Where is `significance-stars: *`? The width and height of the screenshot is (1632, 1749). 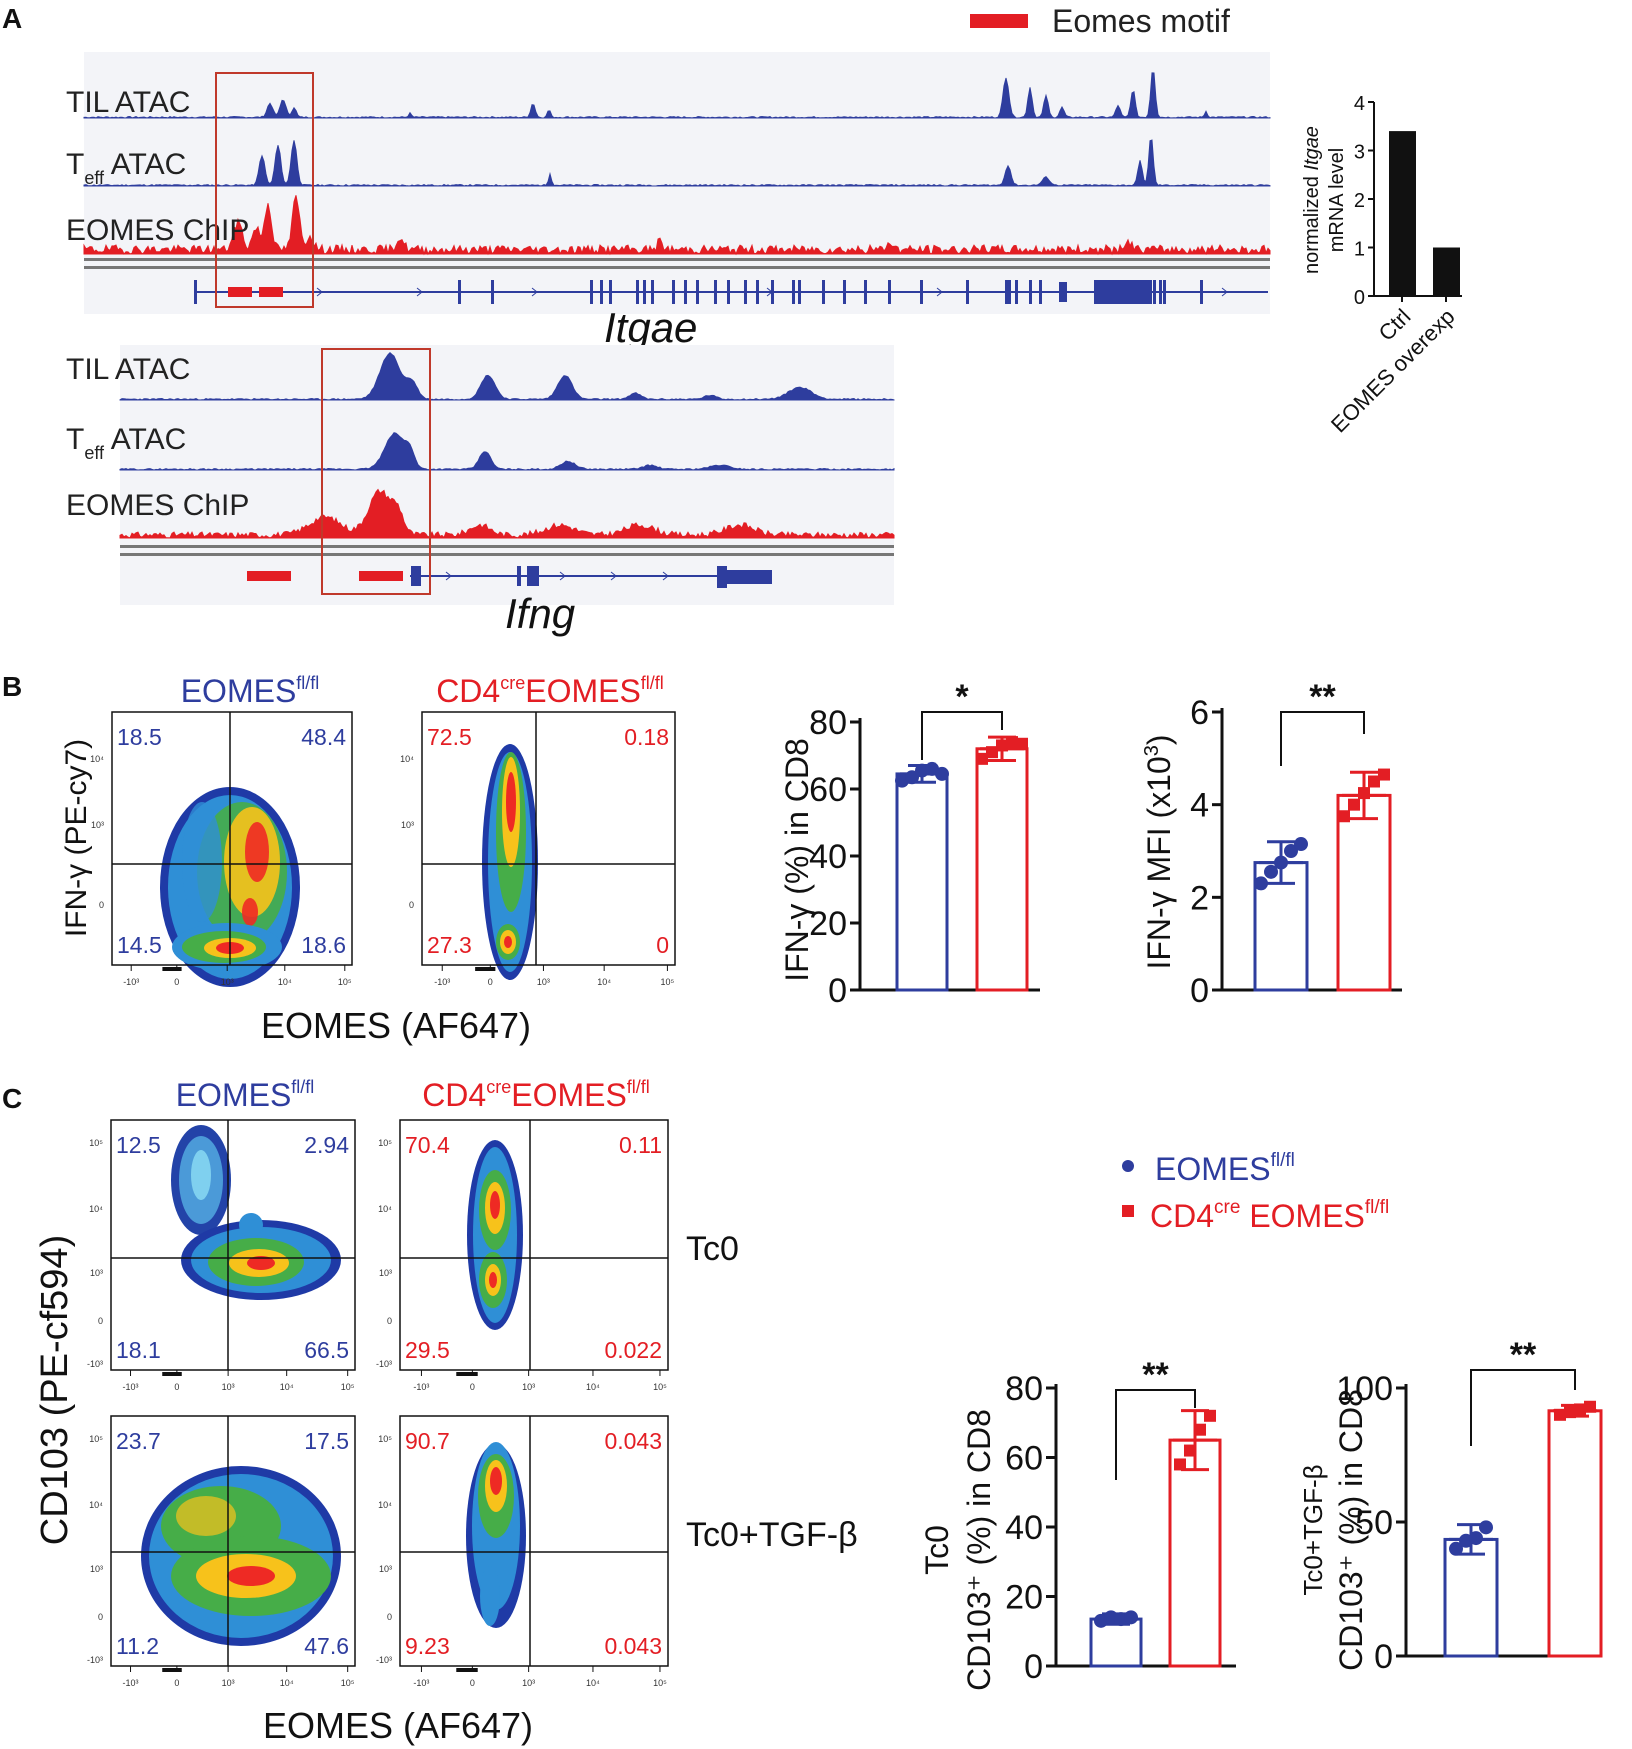
significance-stars: * is located at coordinates (962, 697).